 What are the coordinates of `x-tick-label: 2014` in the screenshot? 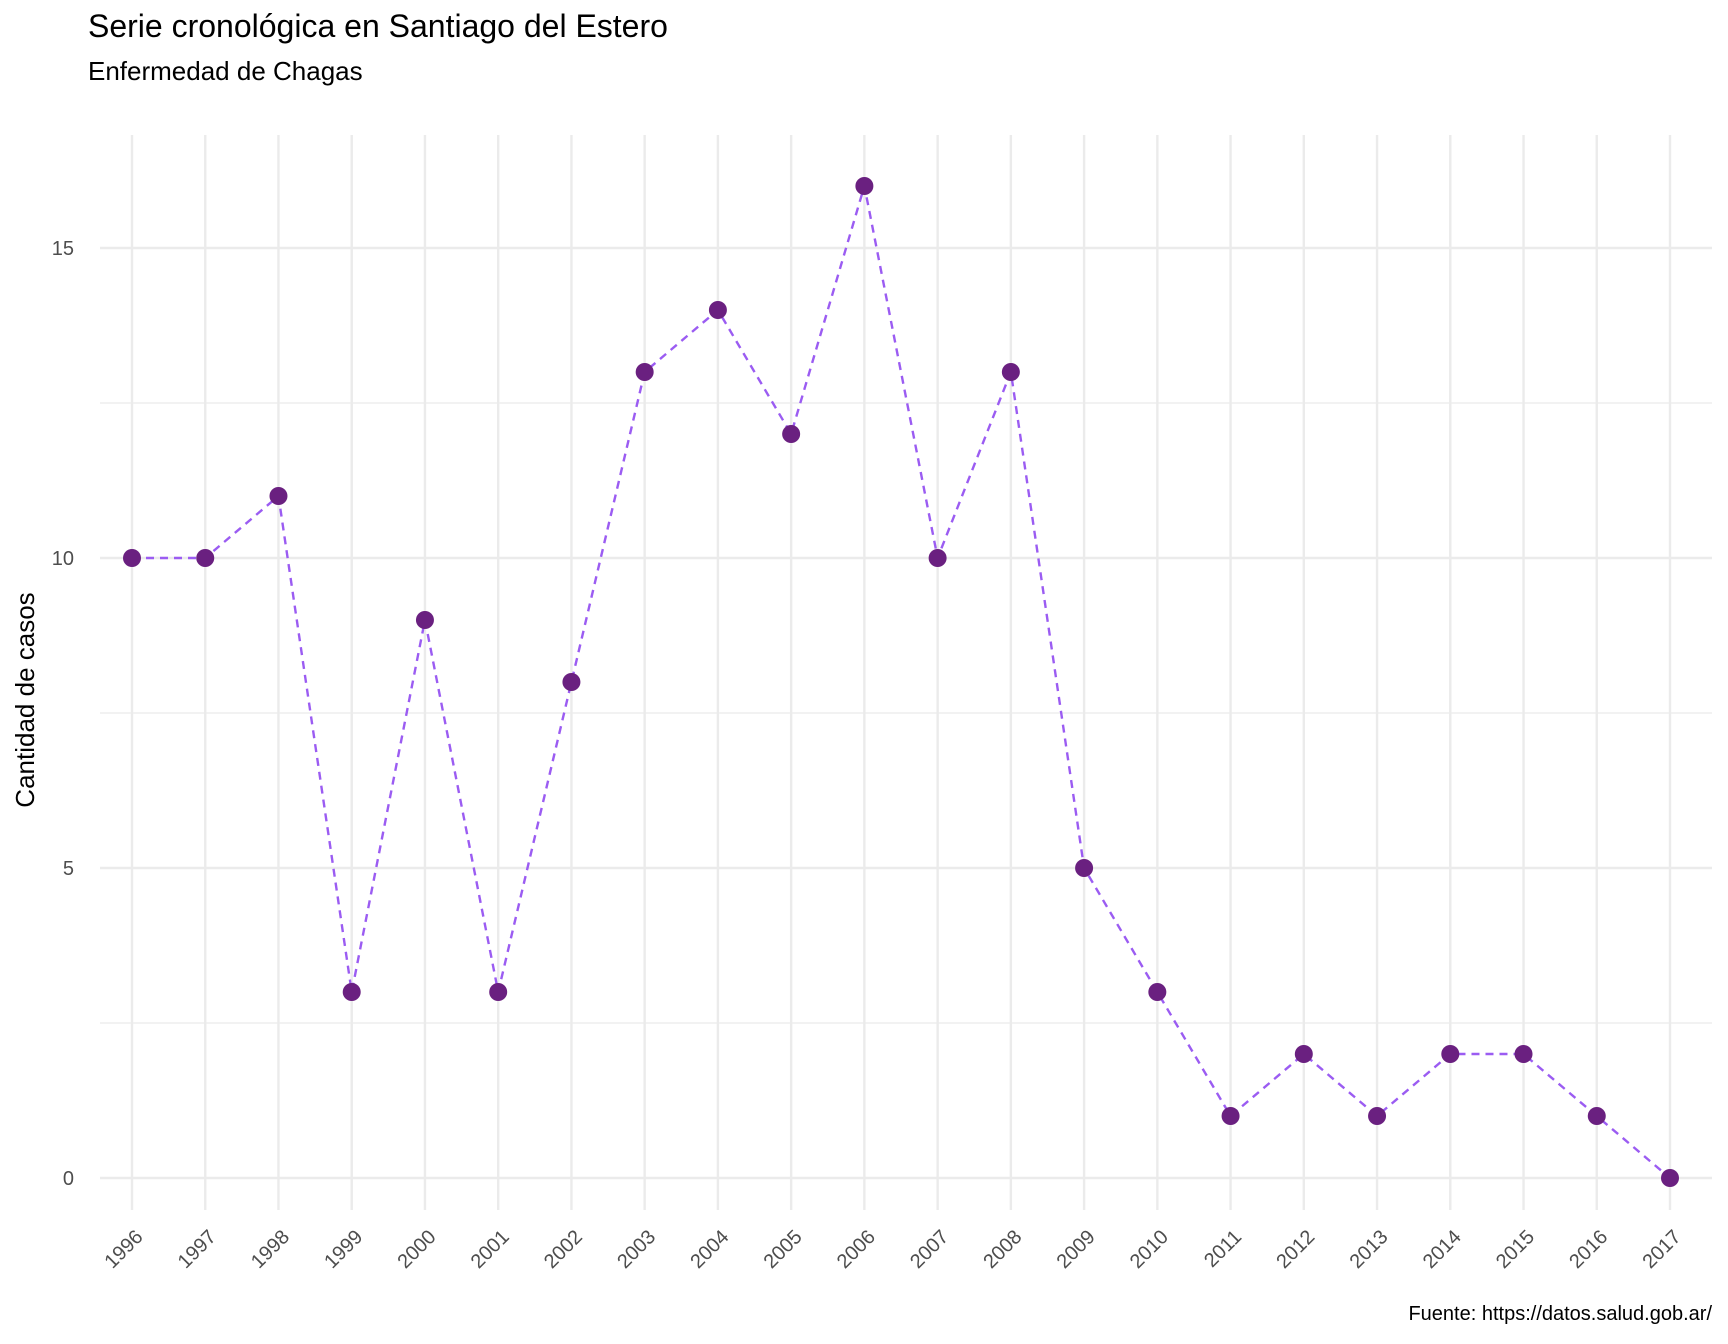 It's located at (1442, 1249).